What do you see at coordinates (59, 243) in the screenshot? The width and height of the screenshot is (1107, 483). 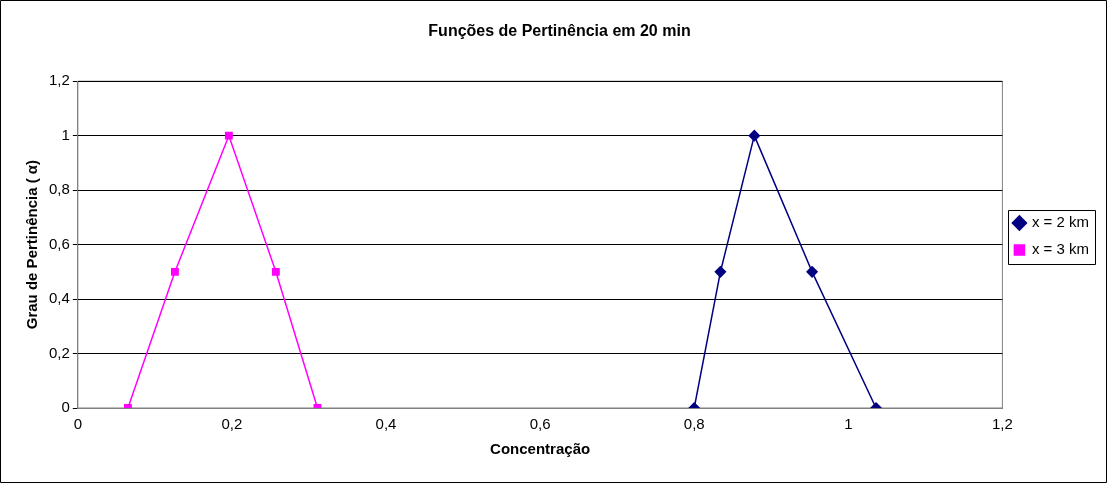 I see `y-tick-label: 0,6` at bounding box center [59, 243].